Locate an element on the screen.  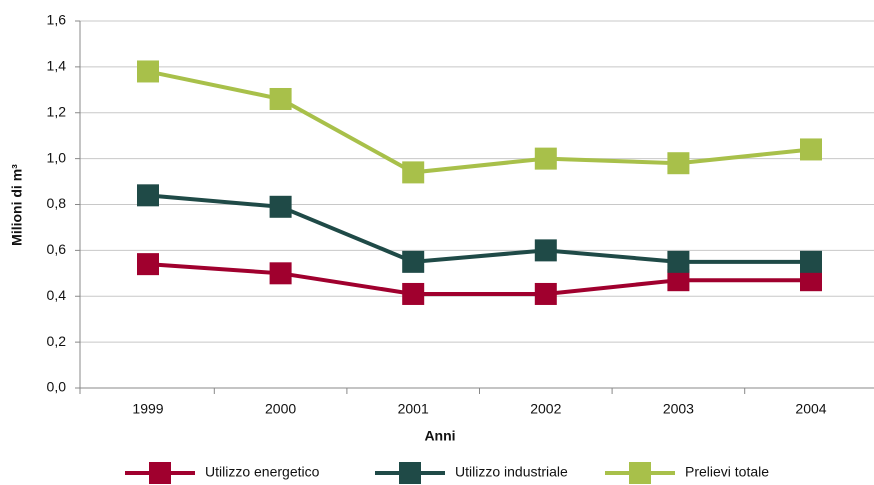
y-tick-label: 0,8 is located at coordinates (57, 203).